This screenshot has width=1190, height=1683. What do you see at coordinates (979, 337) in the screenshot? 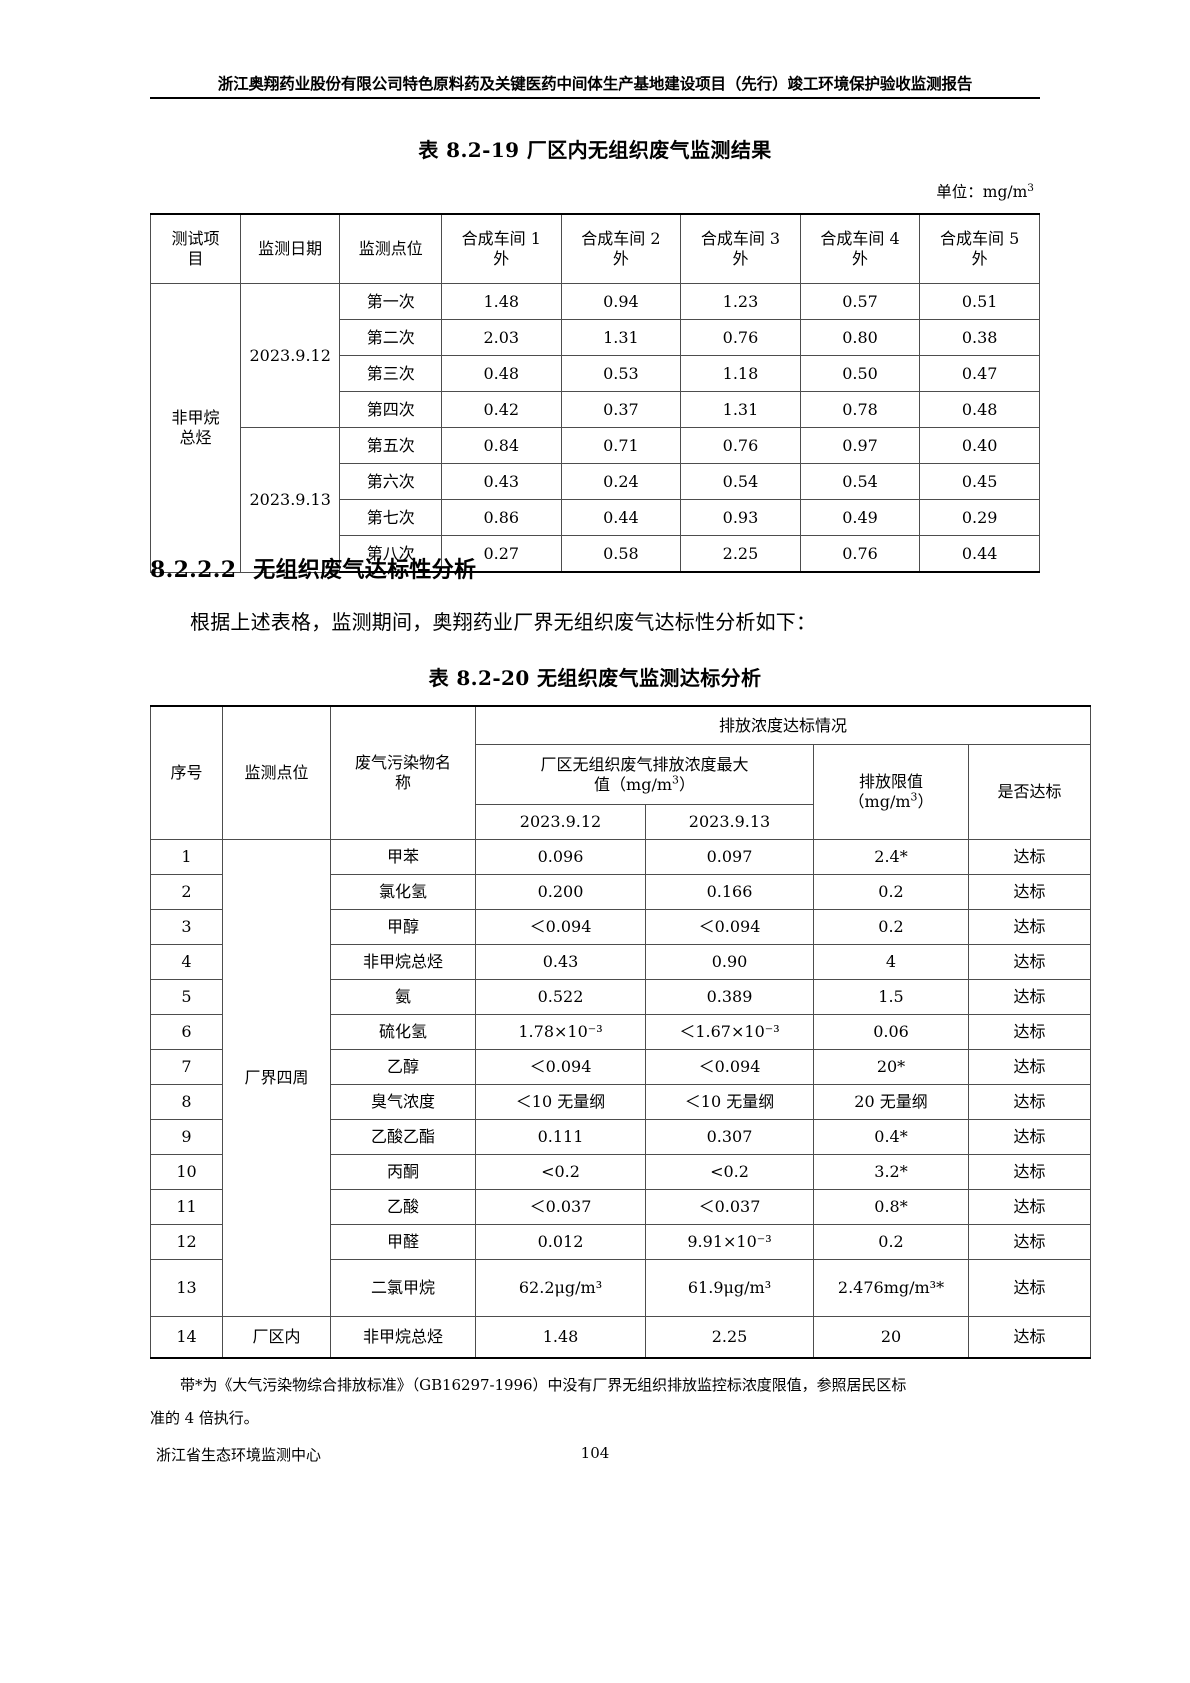
I see `cell-value: 0.38` at bounding box center [979, 337].